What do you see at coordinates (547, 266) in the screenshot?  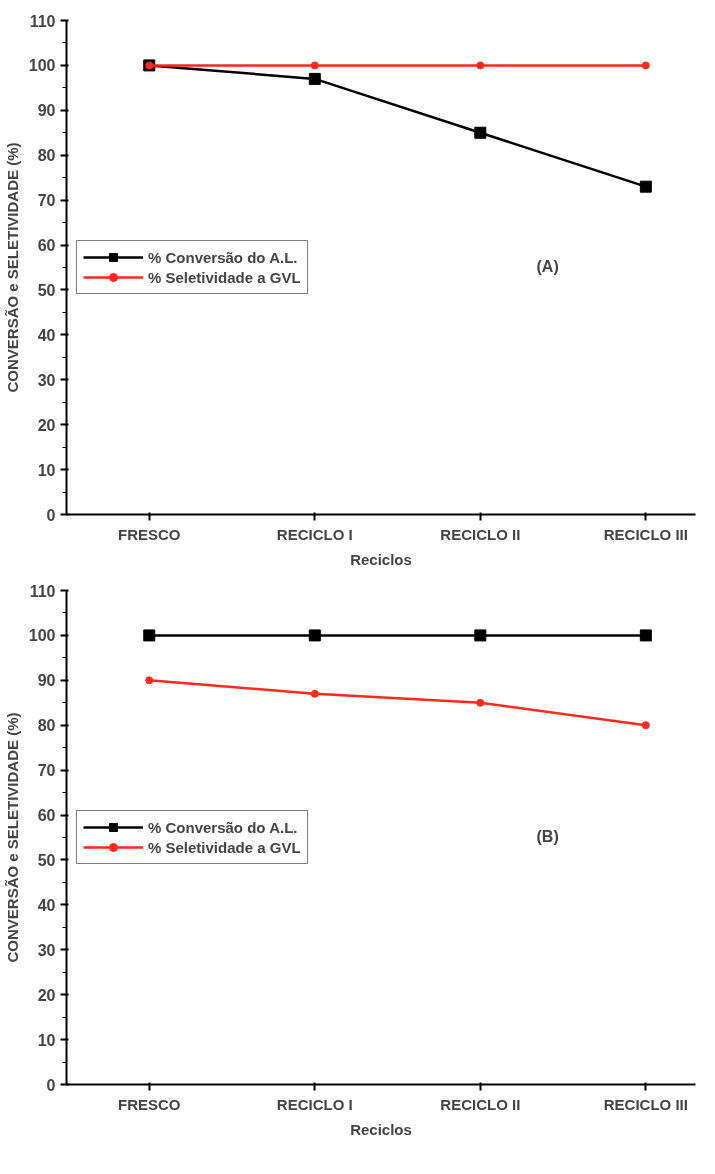 I see `annotation: (A)` at bounding box center [547, 266].